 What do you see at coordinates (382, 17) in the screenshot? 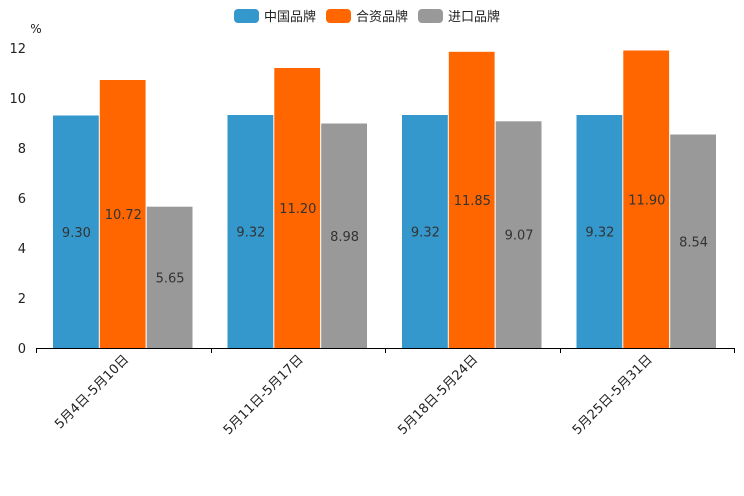
I see `legend-label-2: 合资品牌` at bounding box center [382, 17].